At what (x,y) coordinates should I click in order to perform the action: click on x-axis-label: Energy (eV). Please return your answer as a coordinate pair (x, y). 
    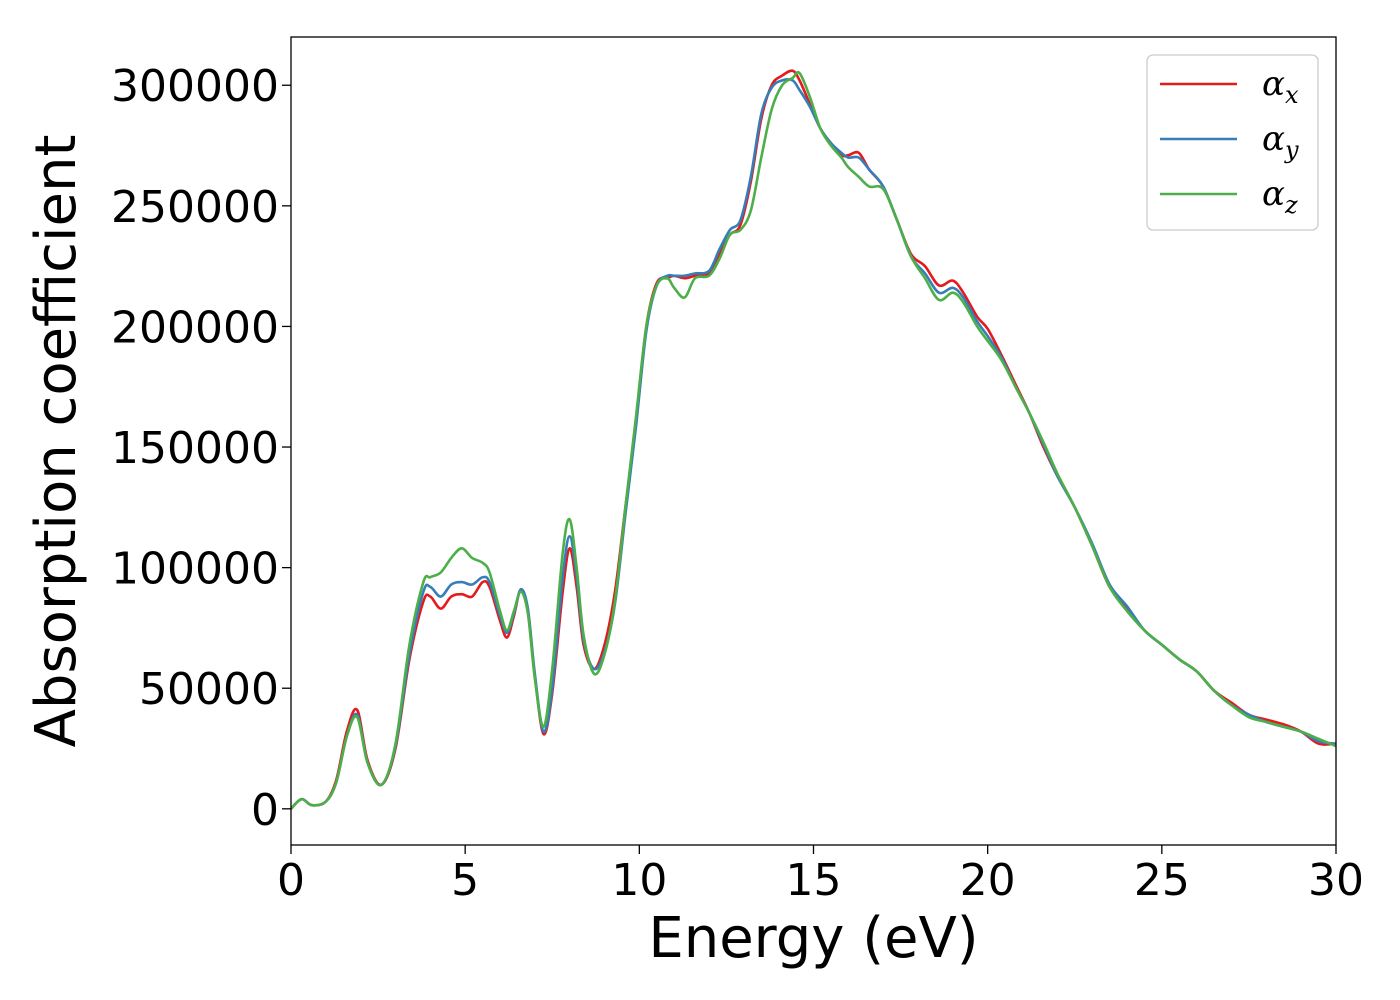
    Looking at the image, I should click on (813, 938).